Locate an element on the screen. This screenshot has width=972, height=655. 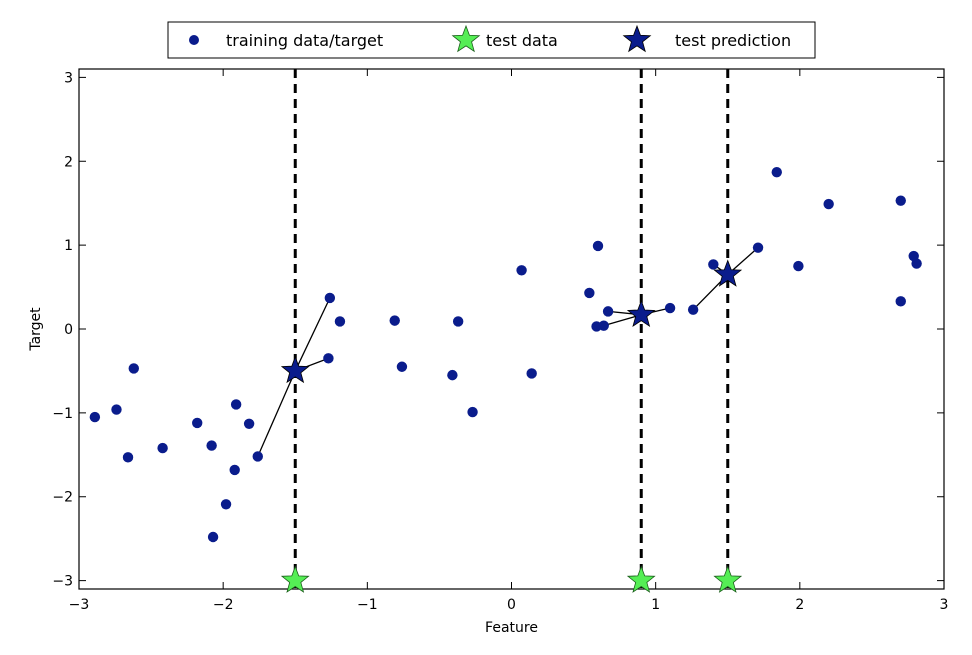
x-tick-label: −2 is located at coordinates (223, 605).